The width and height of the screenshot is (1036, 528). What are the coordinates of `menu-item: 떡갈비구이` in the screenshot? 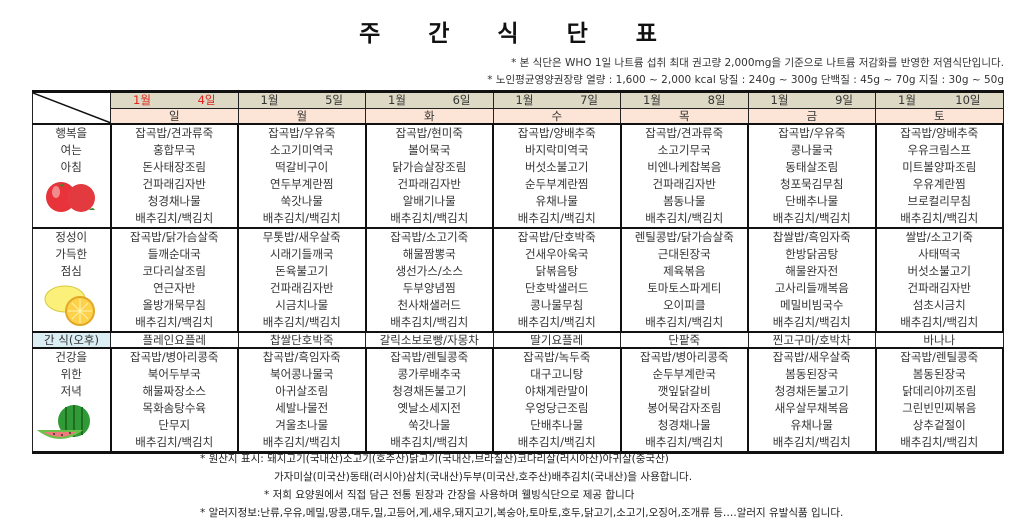 It's located at (302, 167).